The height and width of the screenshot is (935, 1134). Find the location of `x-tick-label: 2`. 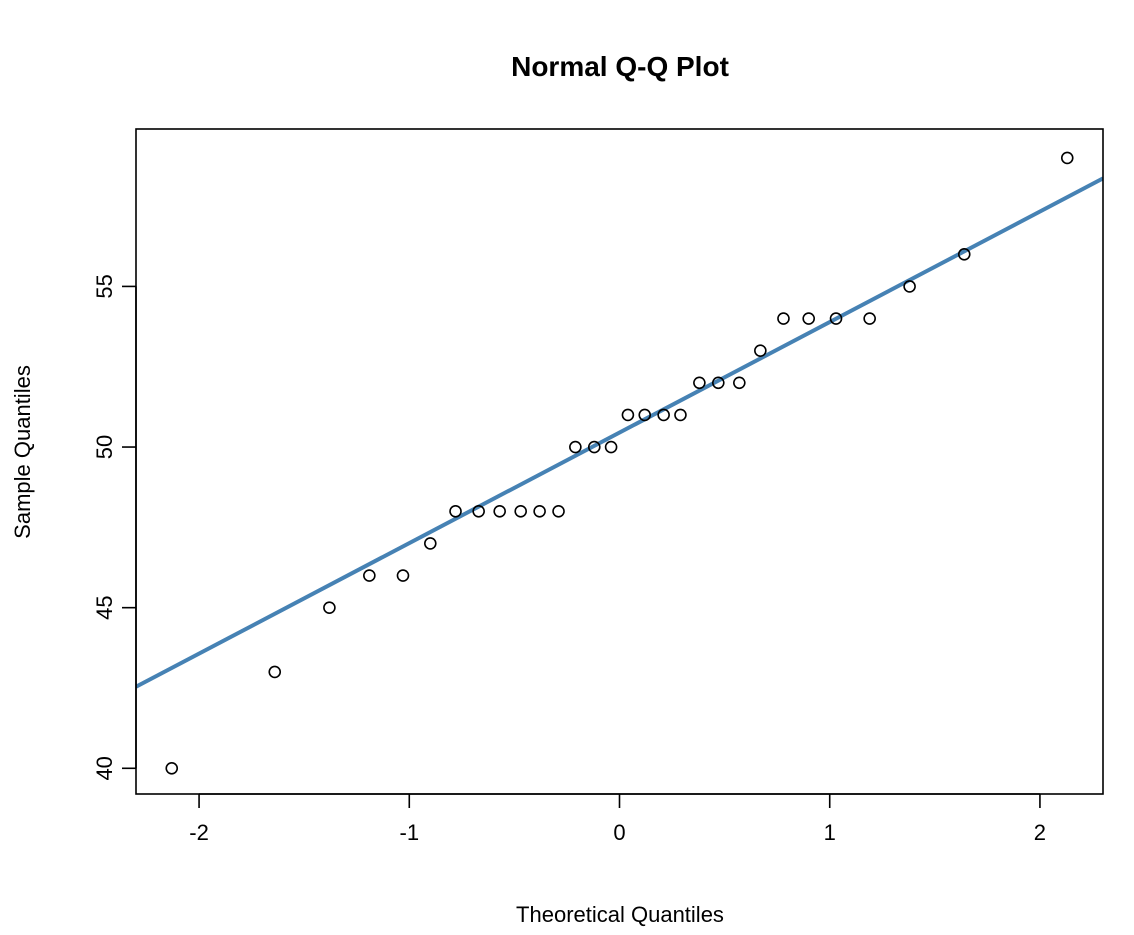

x-tick-label: 2 is located at coordinates (1040, 832).